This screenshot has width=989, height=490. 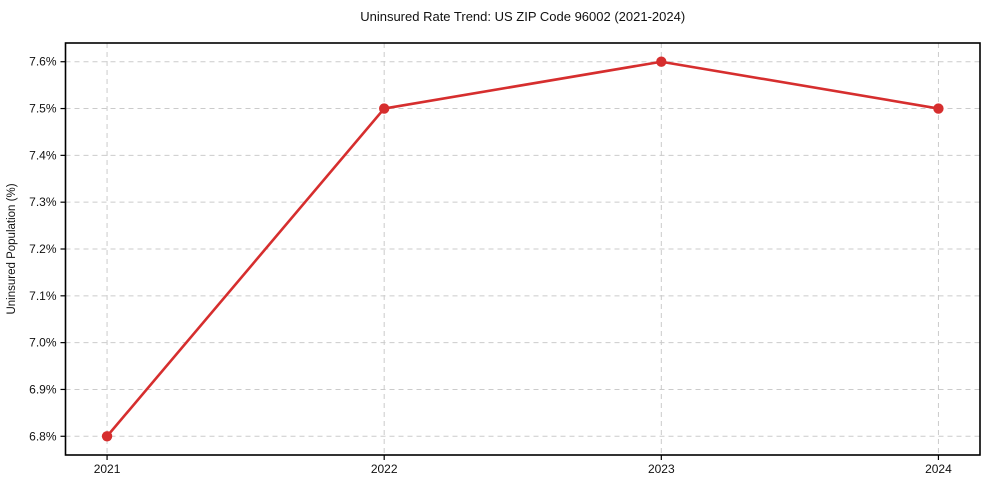 I want to click on y-tick-label: 7.0%, so click(x=43, y=343).